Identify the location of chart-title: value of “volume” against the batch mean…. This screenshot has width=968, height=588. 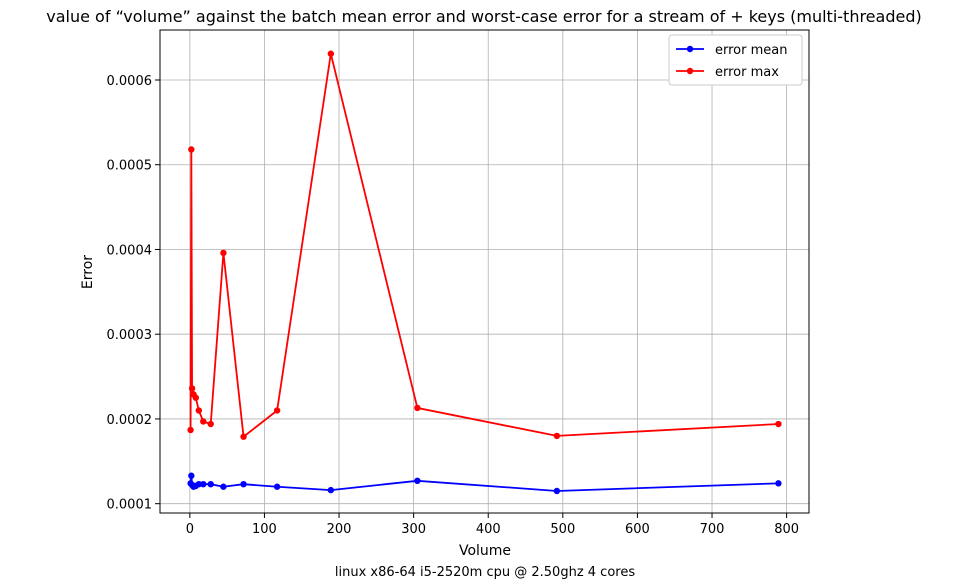
(483, 16).